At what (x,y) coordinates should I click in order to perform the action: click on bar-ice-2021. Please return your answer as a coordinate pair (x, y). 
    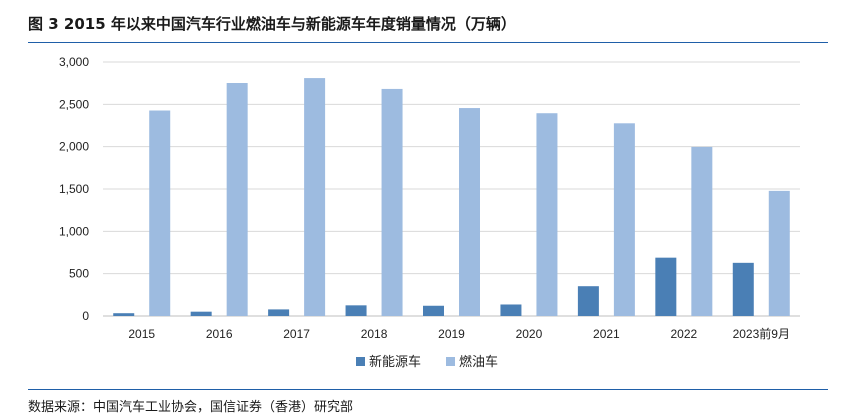
    Looking at the image, I should click on (624, 219).